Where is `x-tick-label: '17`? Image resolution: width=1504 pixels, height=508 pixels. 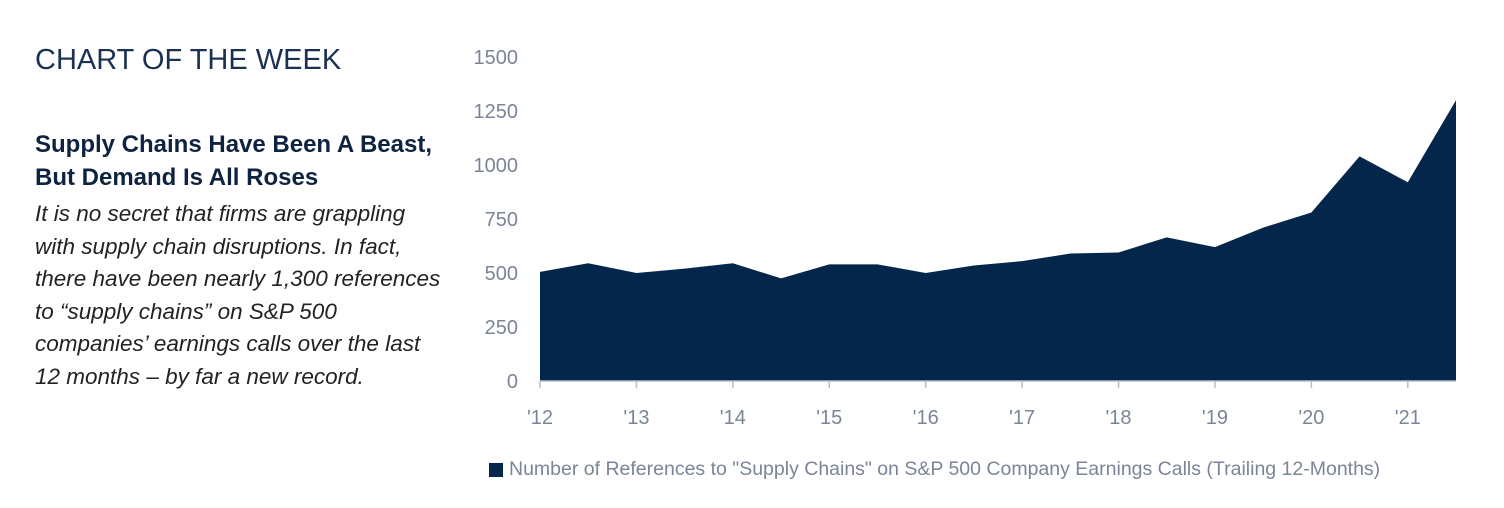 x-tick-label: '17 is located at coordinates (1022, 418).